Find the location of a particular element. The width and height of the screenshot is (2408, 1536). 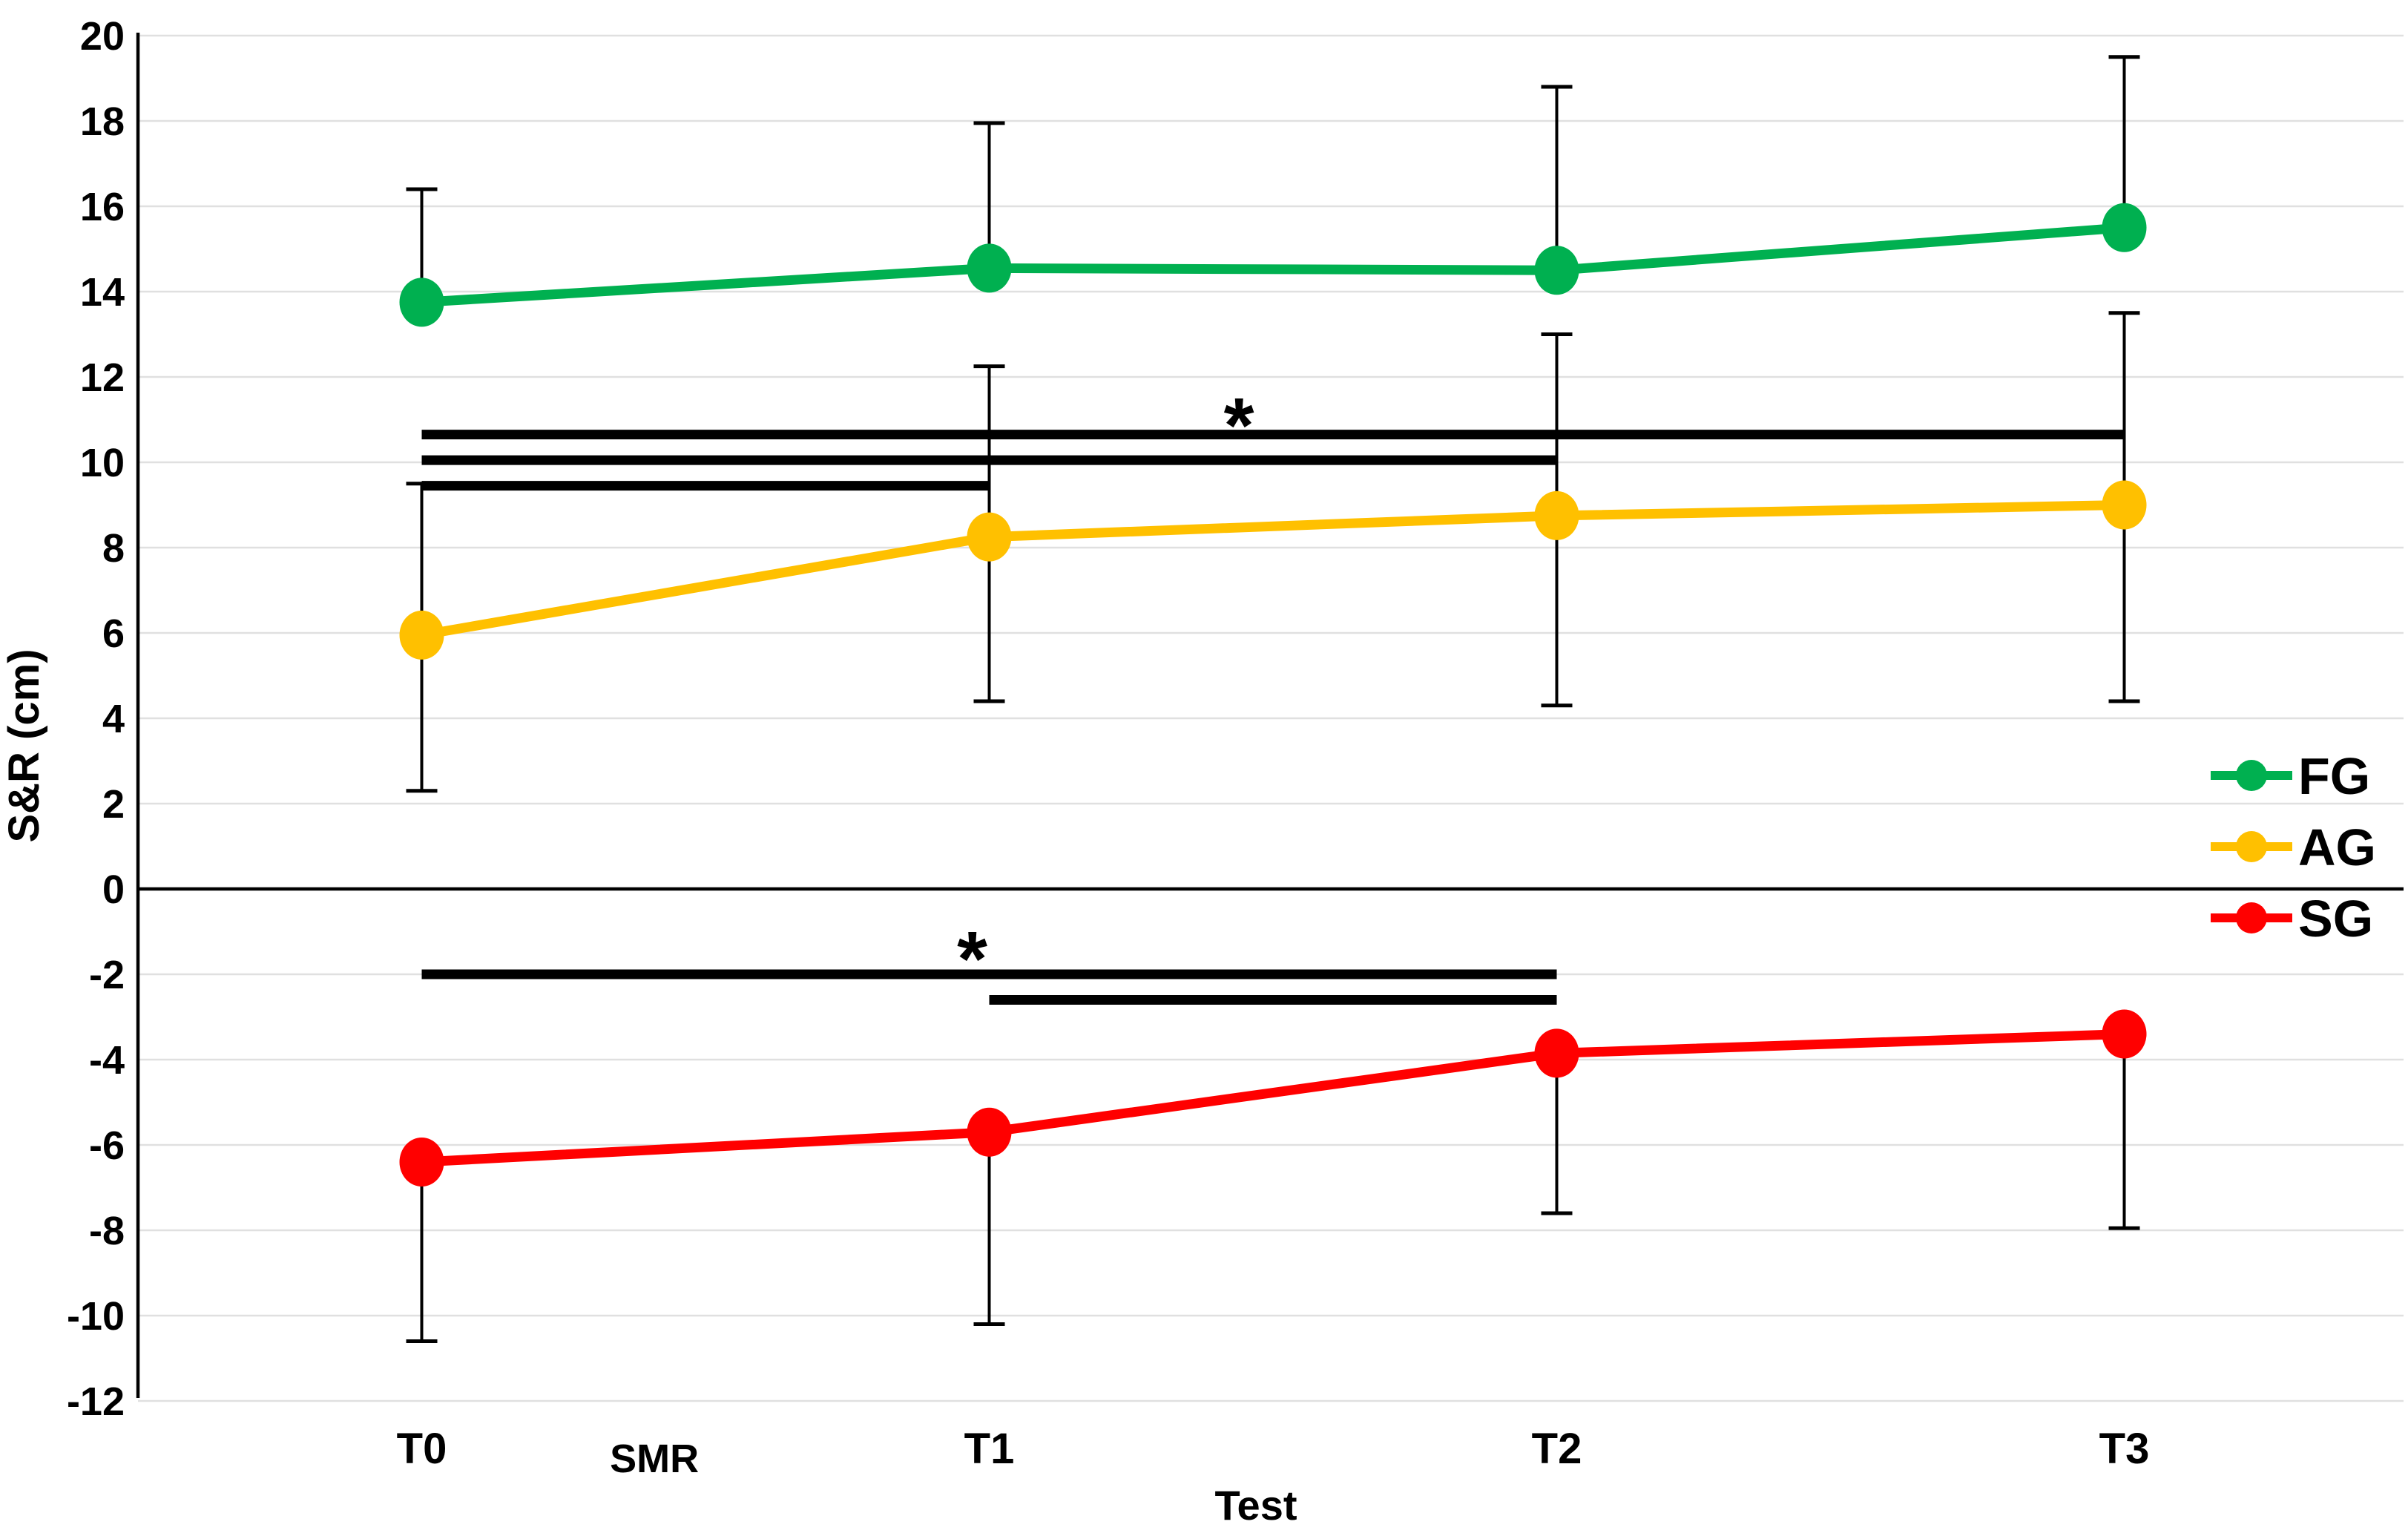

series-line-AG is located at coordinates (1273, 570).